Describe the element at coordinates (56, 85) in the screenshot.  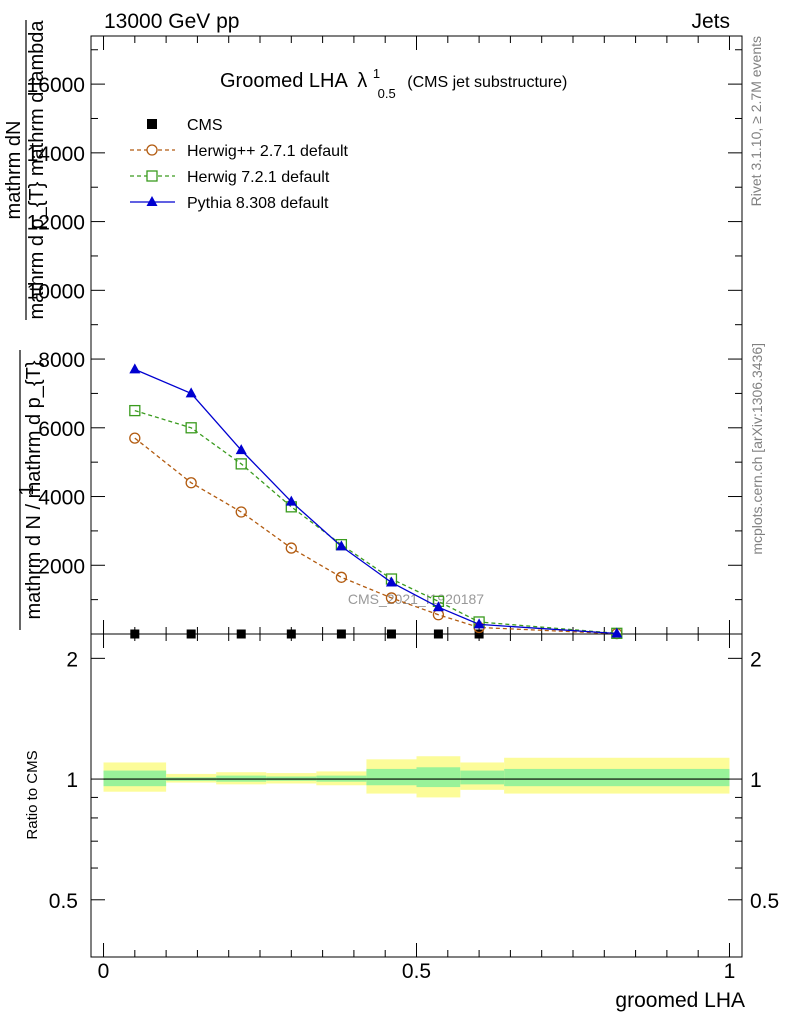
I see `main-ytick-label: 16000` at that location.